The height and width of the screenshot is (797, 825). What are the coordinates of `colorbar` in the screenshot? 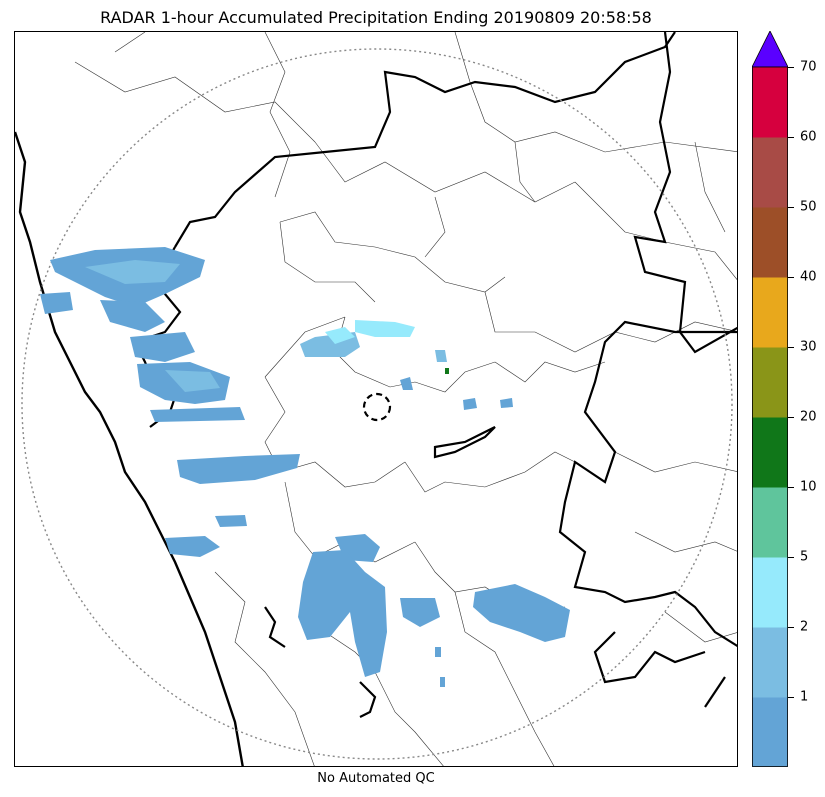 It's located at (770, 399).